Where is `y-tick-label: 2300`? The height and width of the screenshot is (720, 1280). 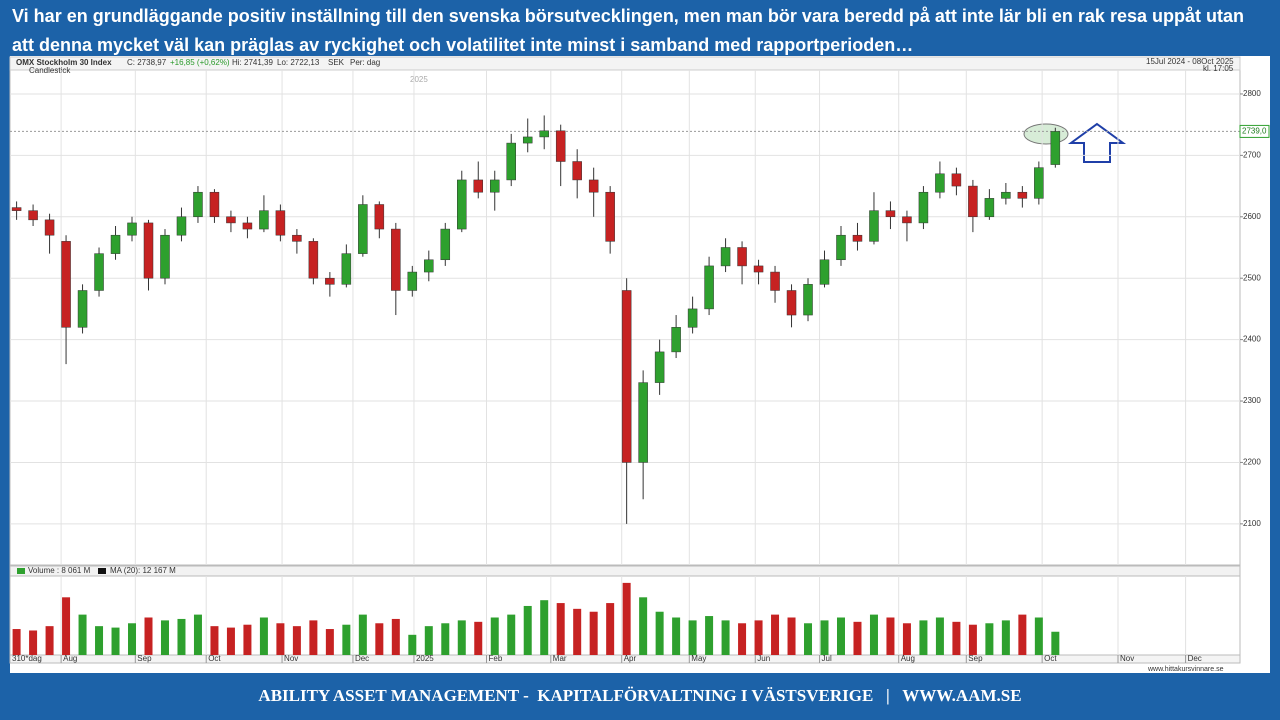
y-tick-label: 2300 is located at coordinates (1252, 400).